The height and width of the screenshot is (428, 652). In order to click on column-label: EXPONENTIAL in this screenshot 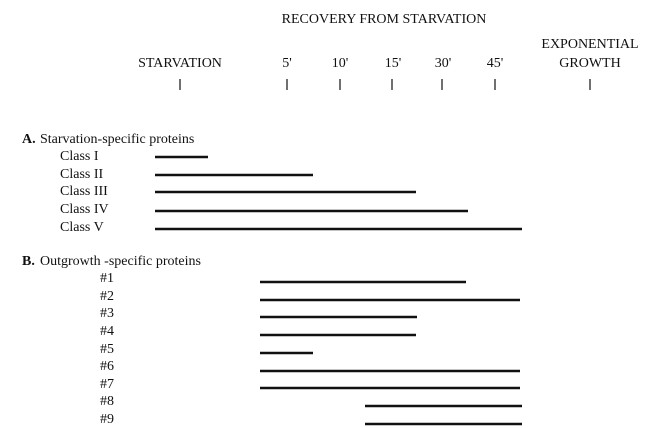, I will do `click(589, 44)`.